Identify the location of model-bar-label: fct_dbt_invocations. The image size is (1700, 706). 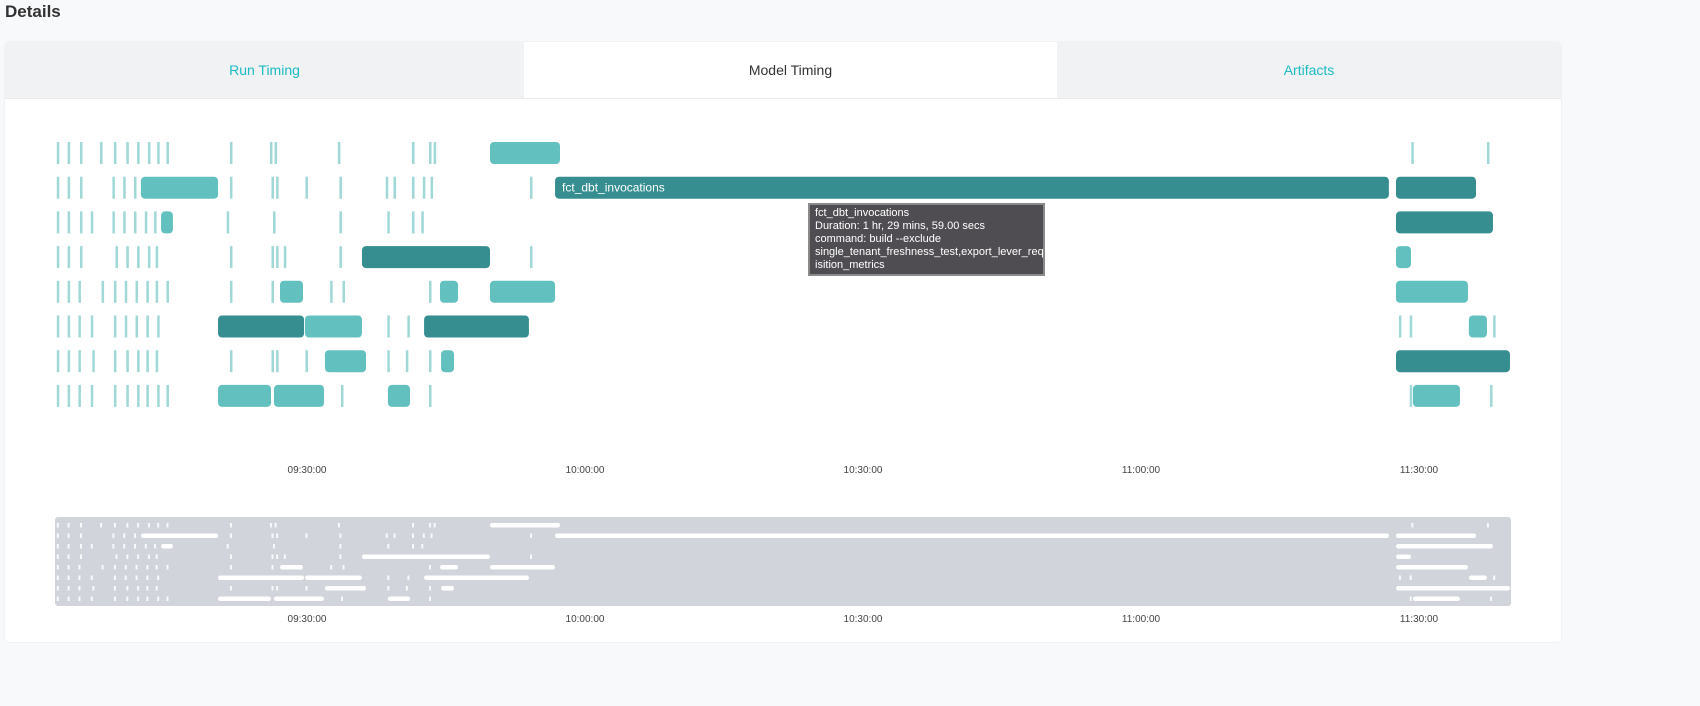
(613, 188).